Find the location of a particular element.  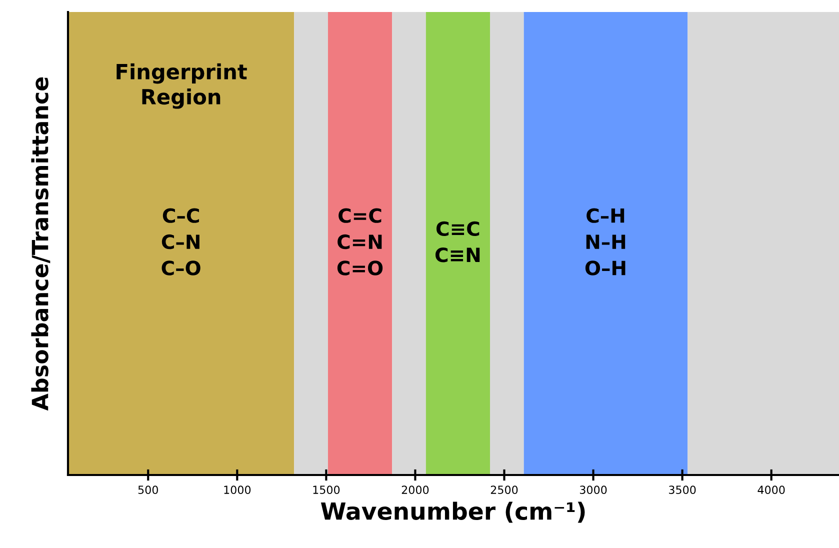

x-tick-label: 500 is located at coordinates (148, 490).